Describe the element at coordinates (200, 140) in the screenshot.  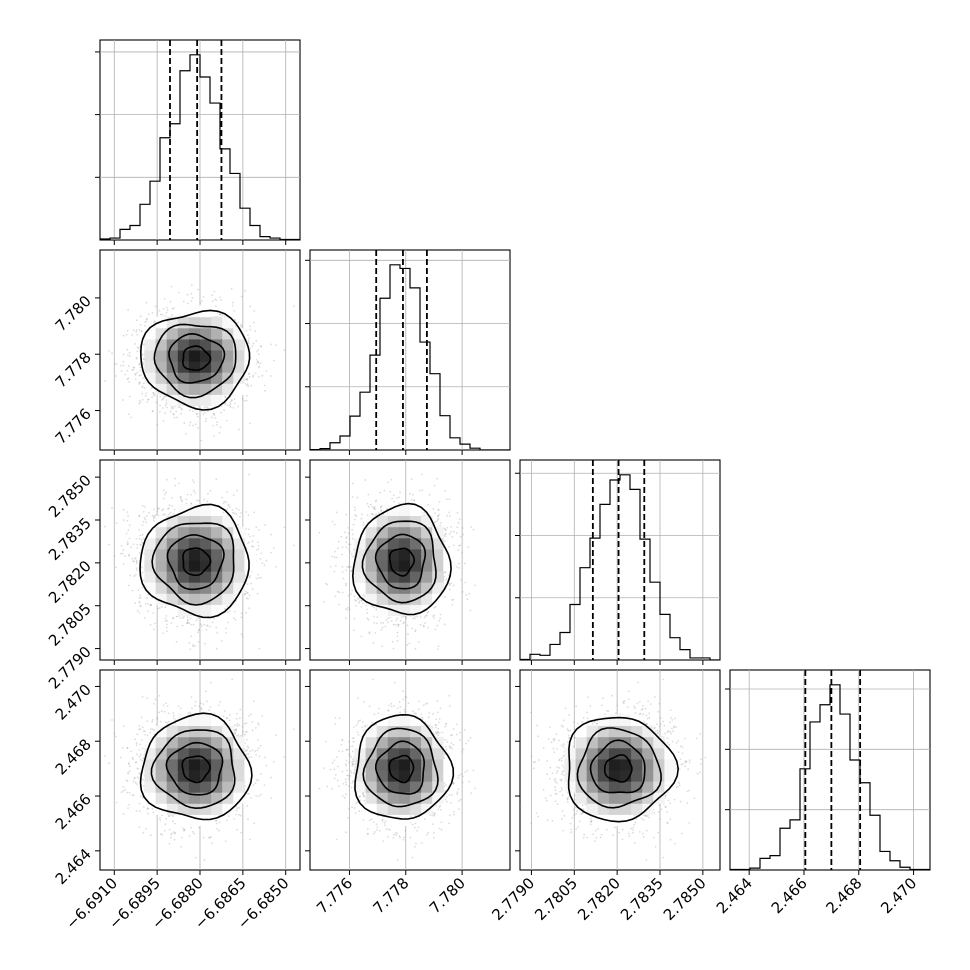
I see `grid` at that location.